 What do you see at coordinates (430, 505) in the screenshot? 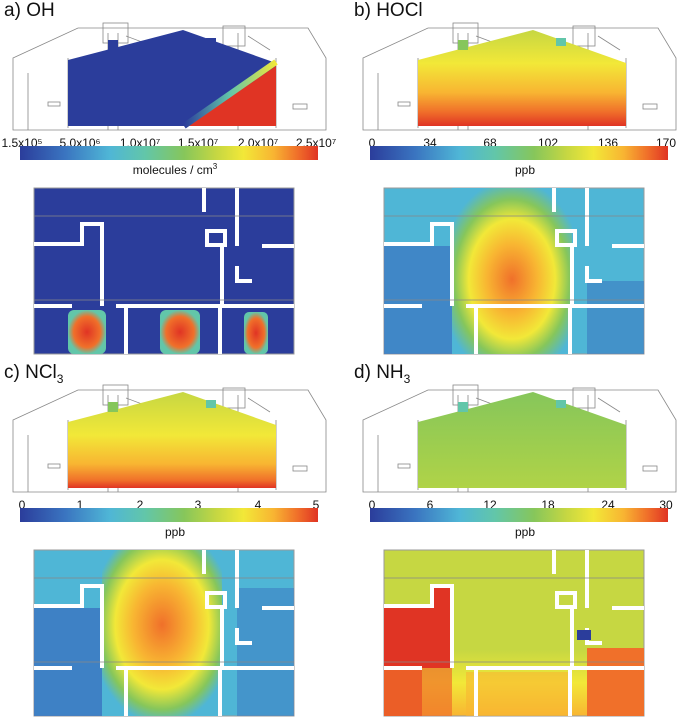
I see `tick-label: 6` at bounding box center [430, 505].